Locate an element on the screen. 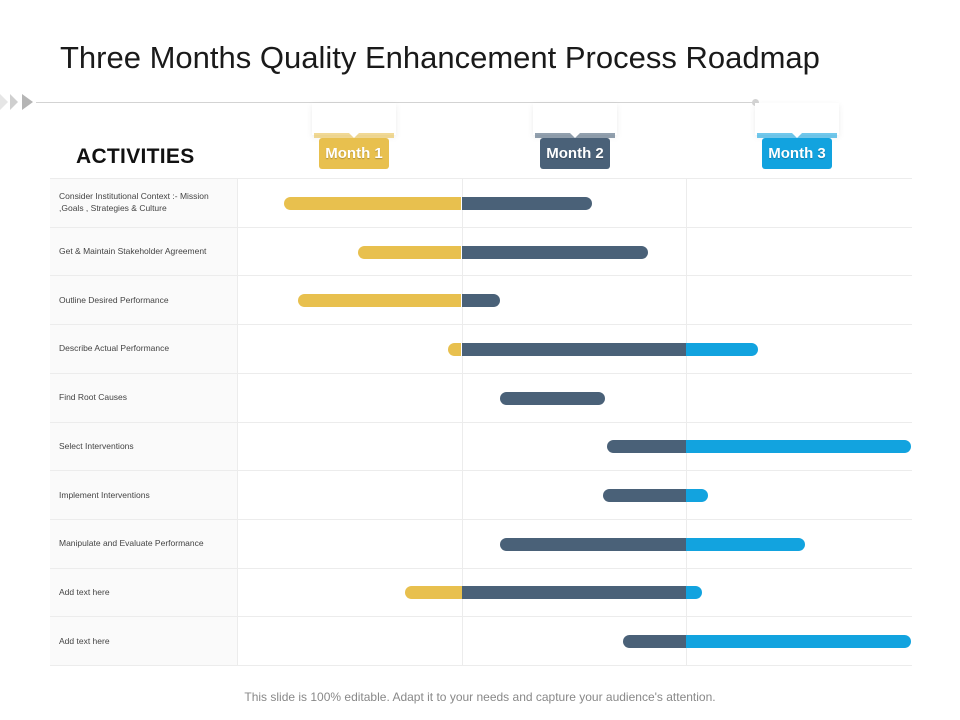 This screenshot has width=960, height=720. activity-label: Find Root Causes is located at coordinates (93, 397).